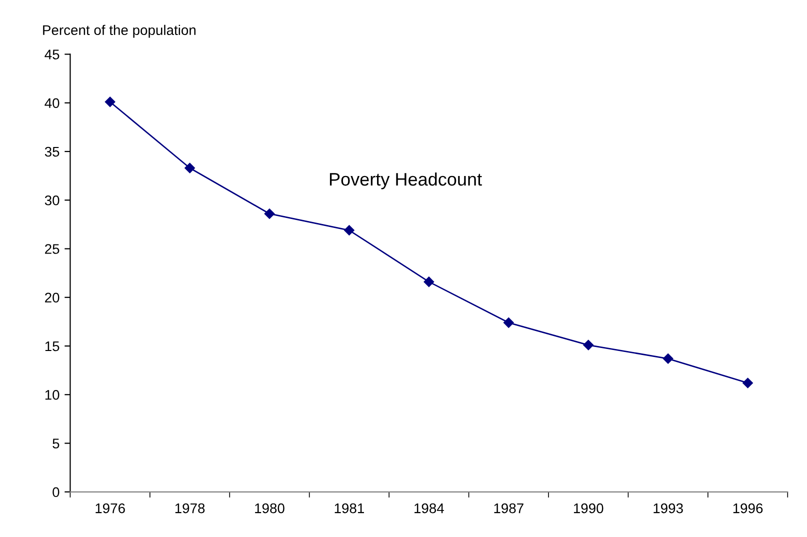  Describe the element at coordinates (52, 55) in the screenshot. I see `y-tick-label: 45` at that location.